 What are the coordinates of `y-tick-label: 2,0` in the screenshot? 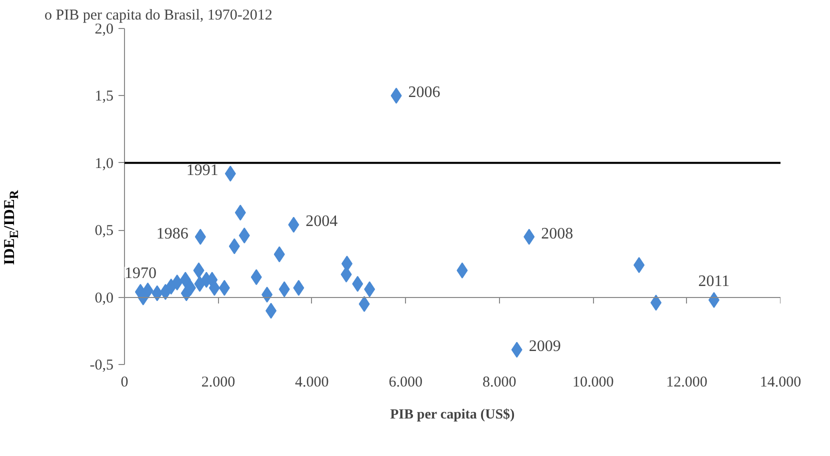 It's located at (104, 30).